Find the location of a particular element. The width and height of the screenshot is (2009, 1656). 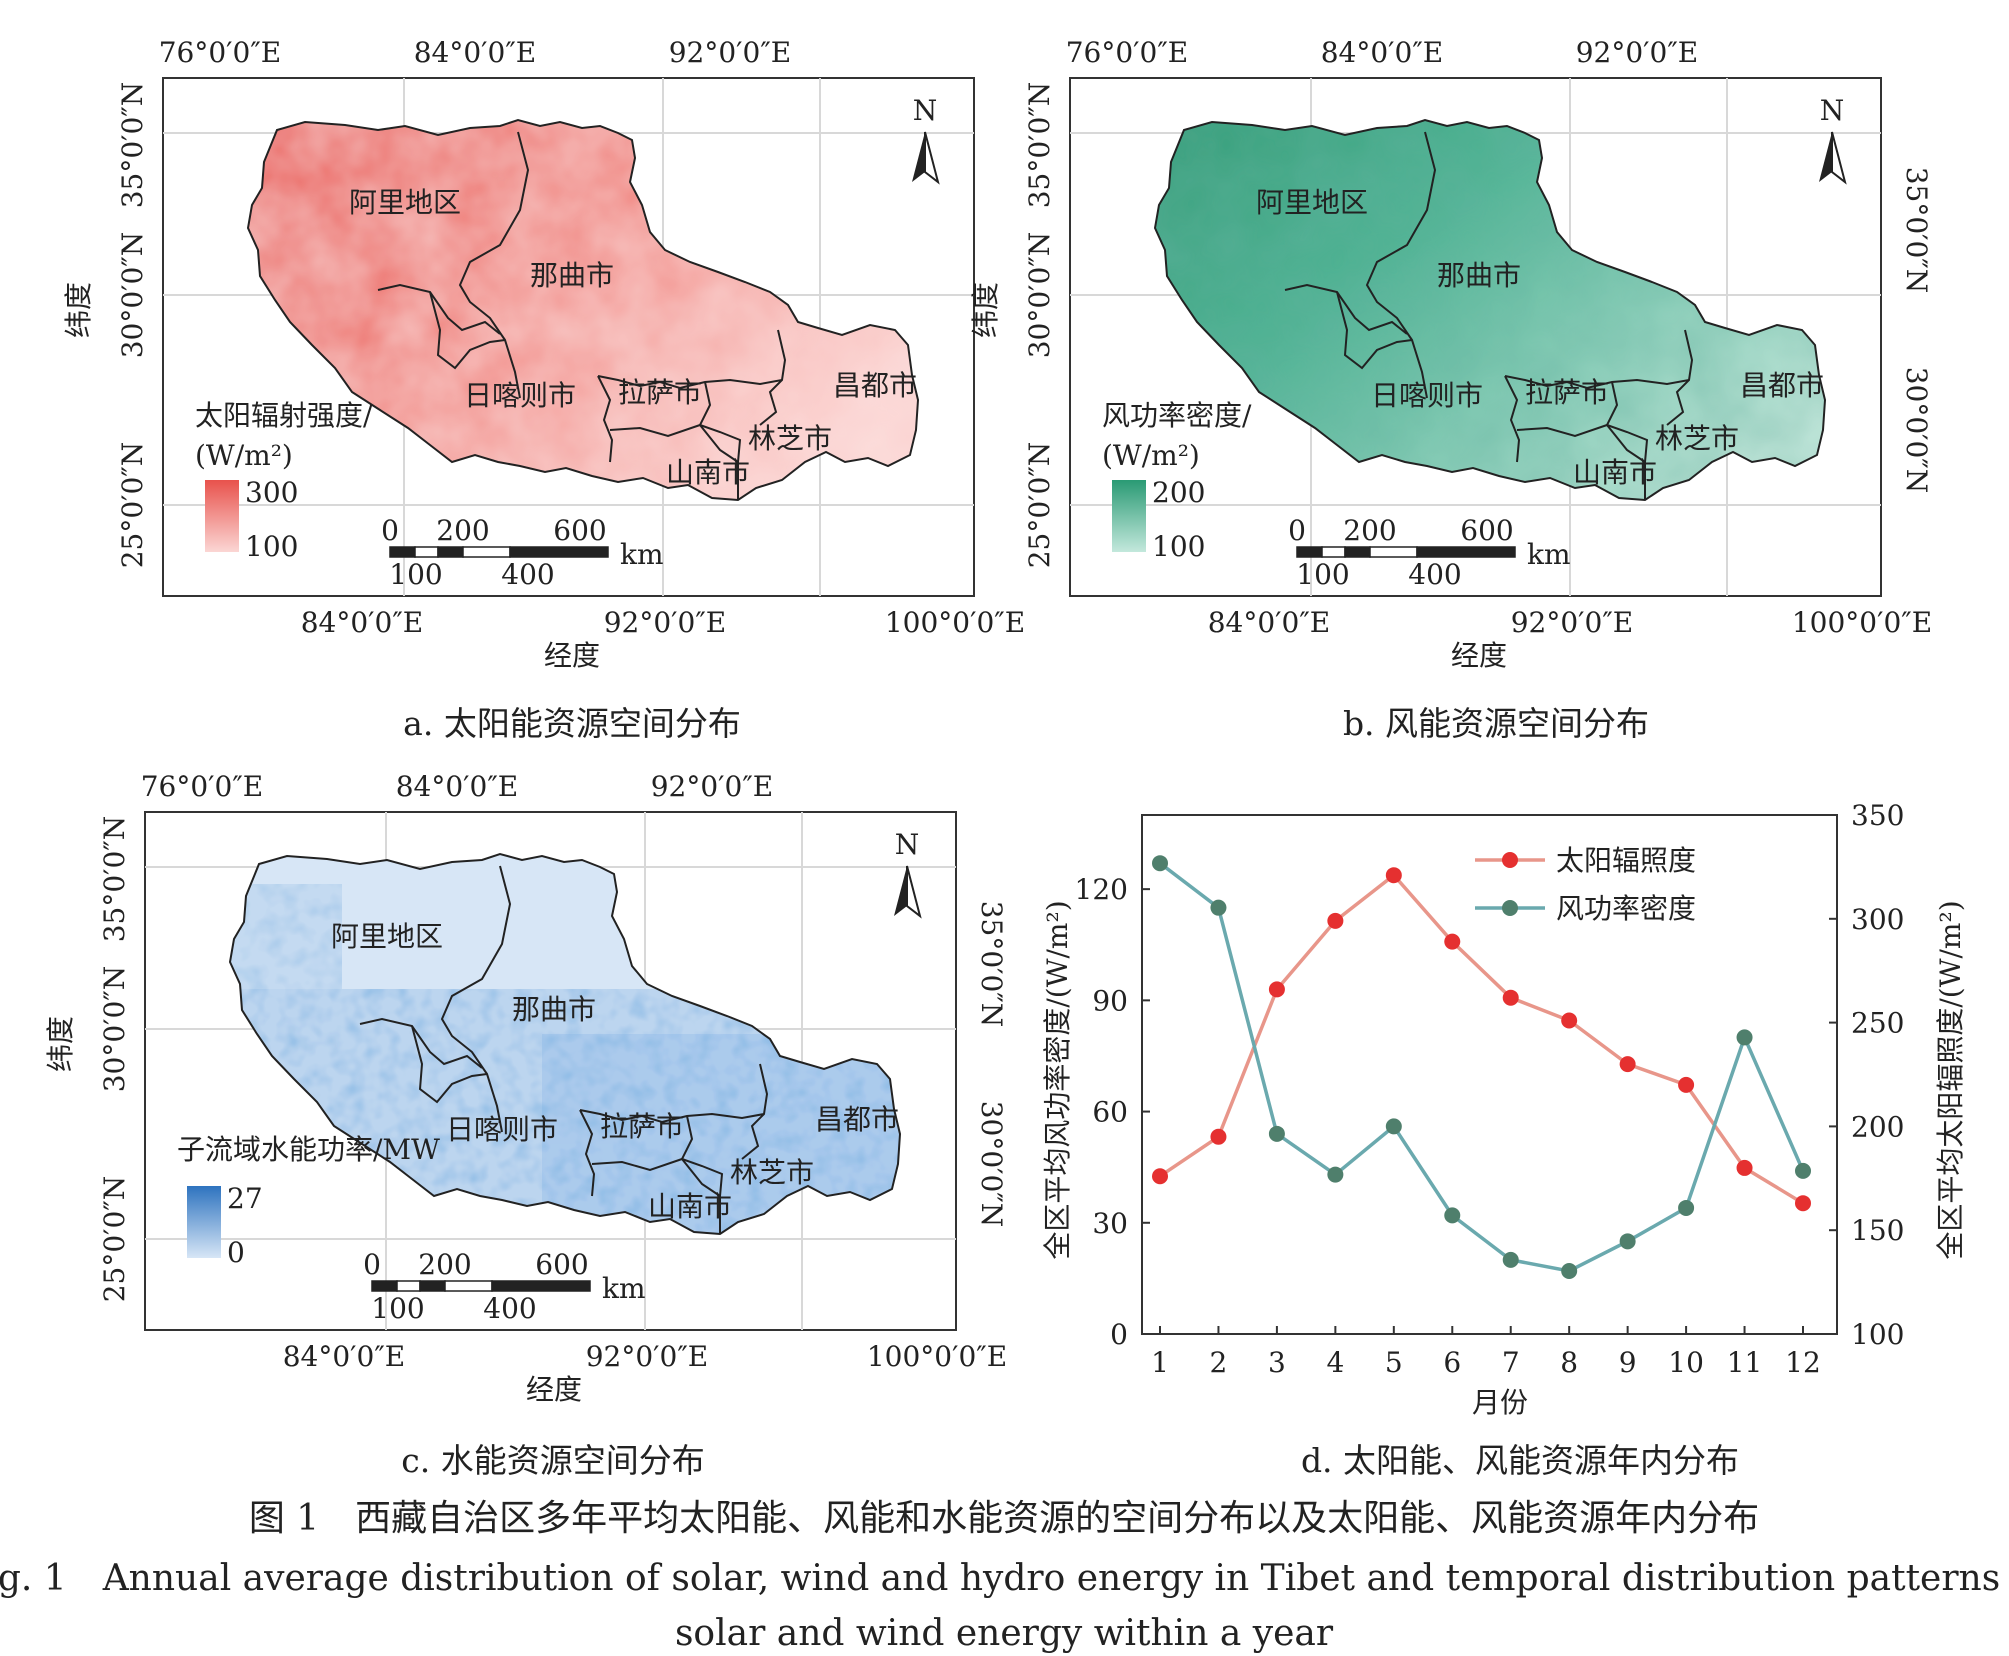

x-tick-label: 11 is located at coordinates (1745, 1362).